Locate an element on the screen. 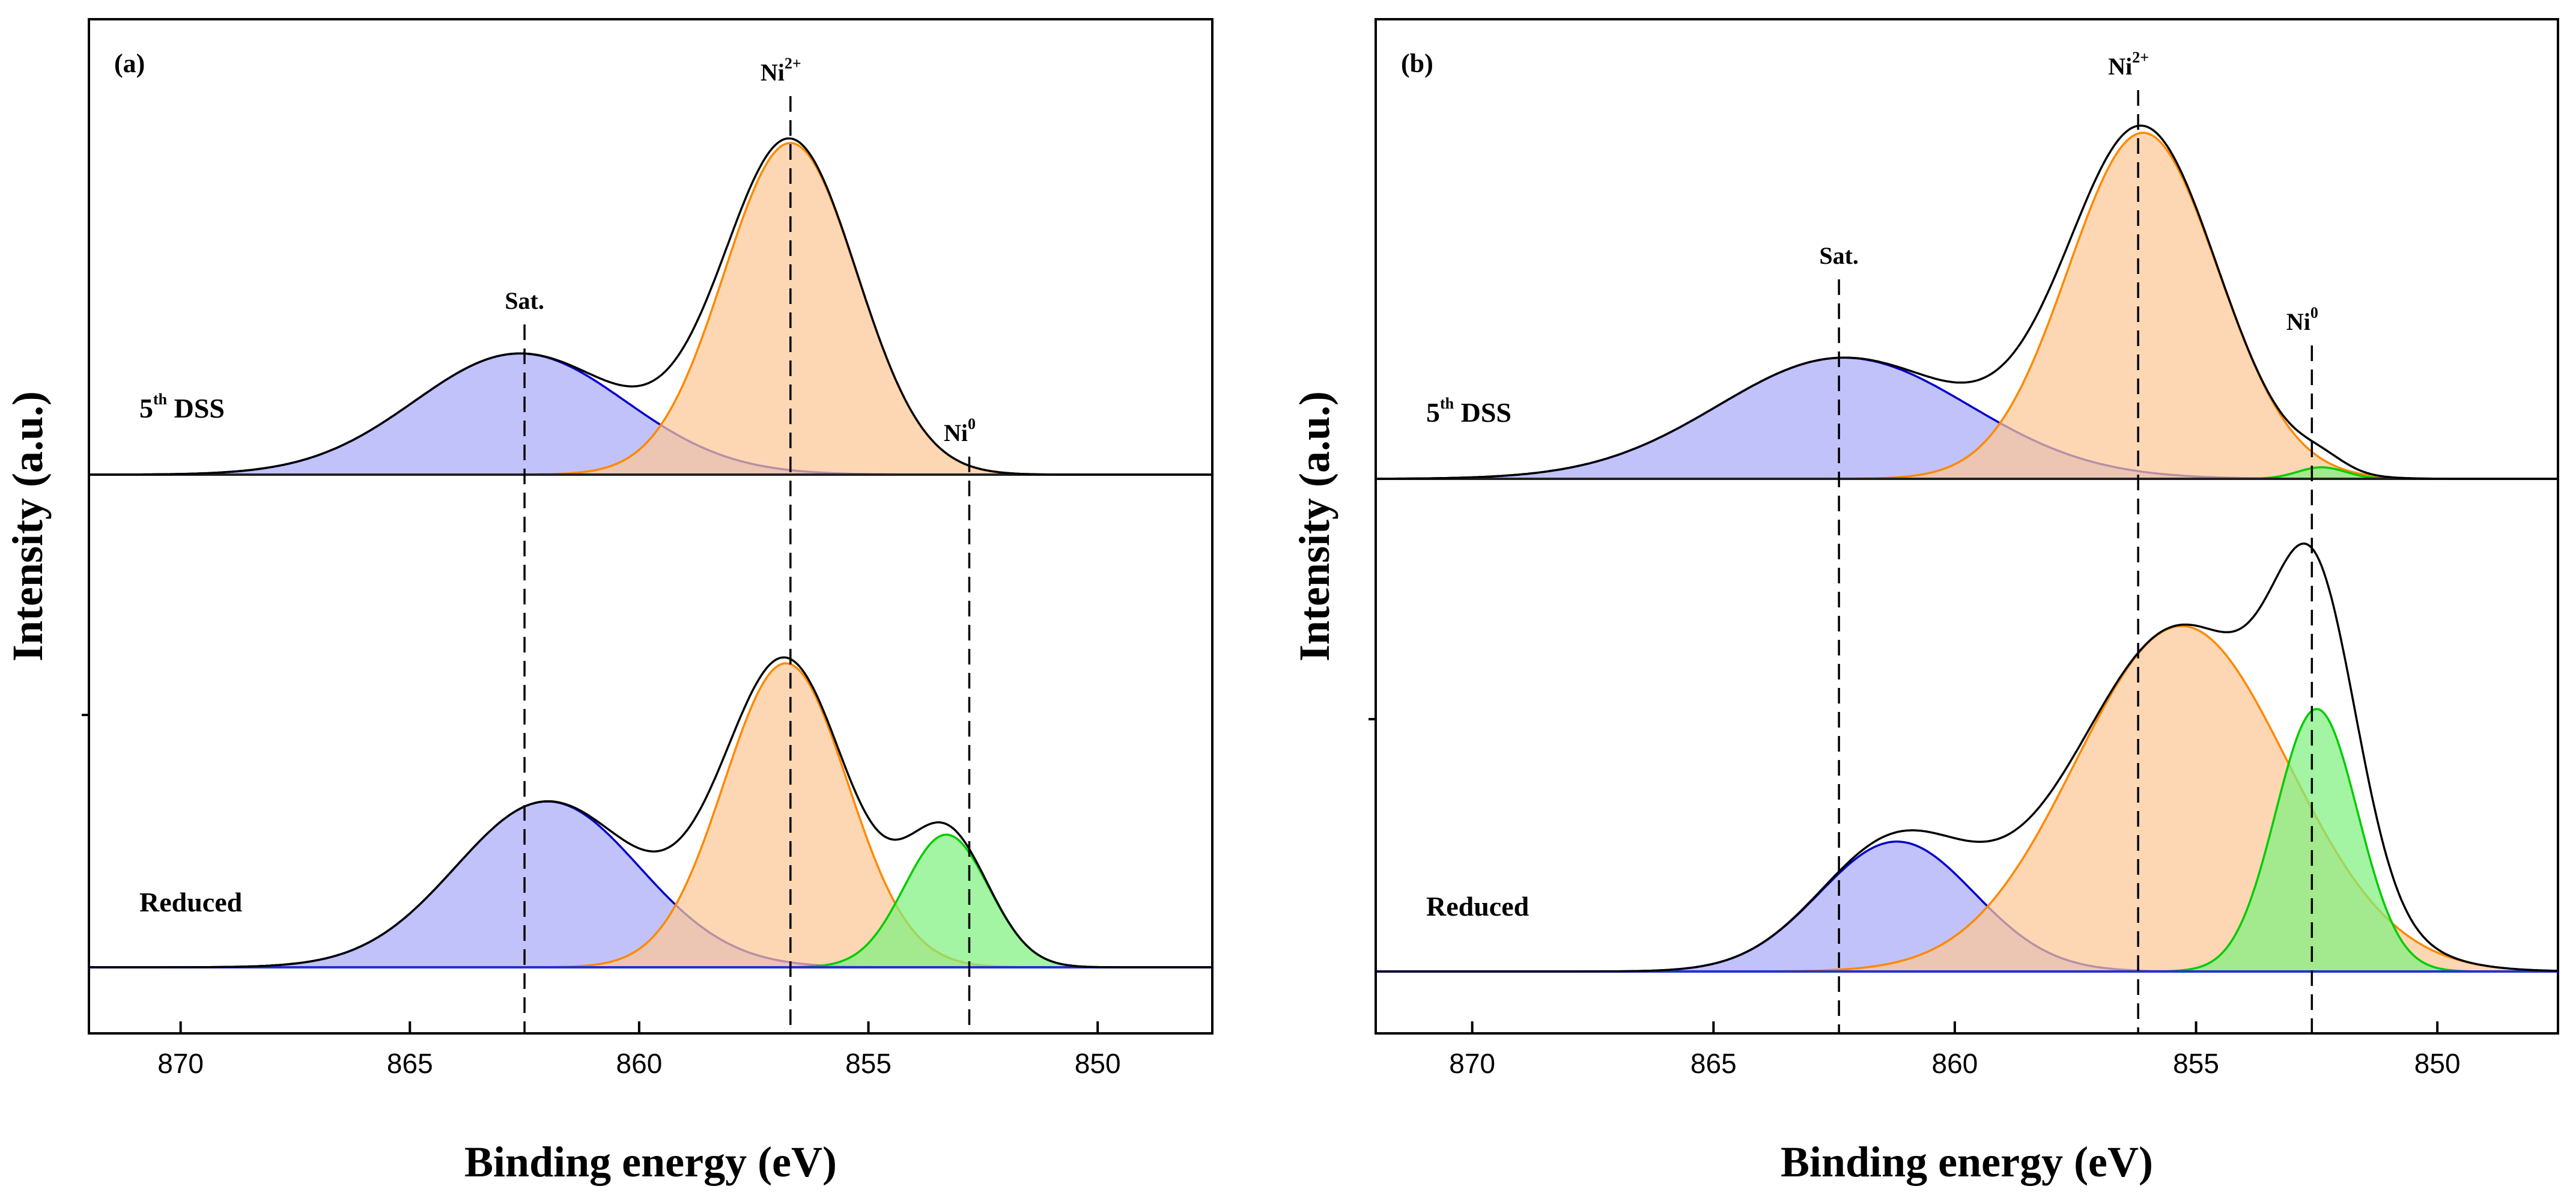 Image resolution: width=2576 pixels, height=1204 pixels. spectrum-reduced: Reduced is located at coordinates (650, 812).